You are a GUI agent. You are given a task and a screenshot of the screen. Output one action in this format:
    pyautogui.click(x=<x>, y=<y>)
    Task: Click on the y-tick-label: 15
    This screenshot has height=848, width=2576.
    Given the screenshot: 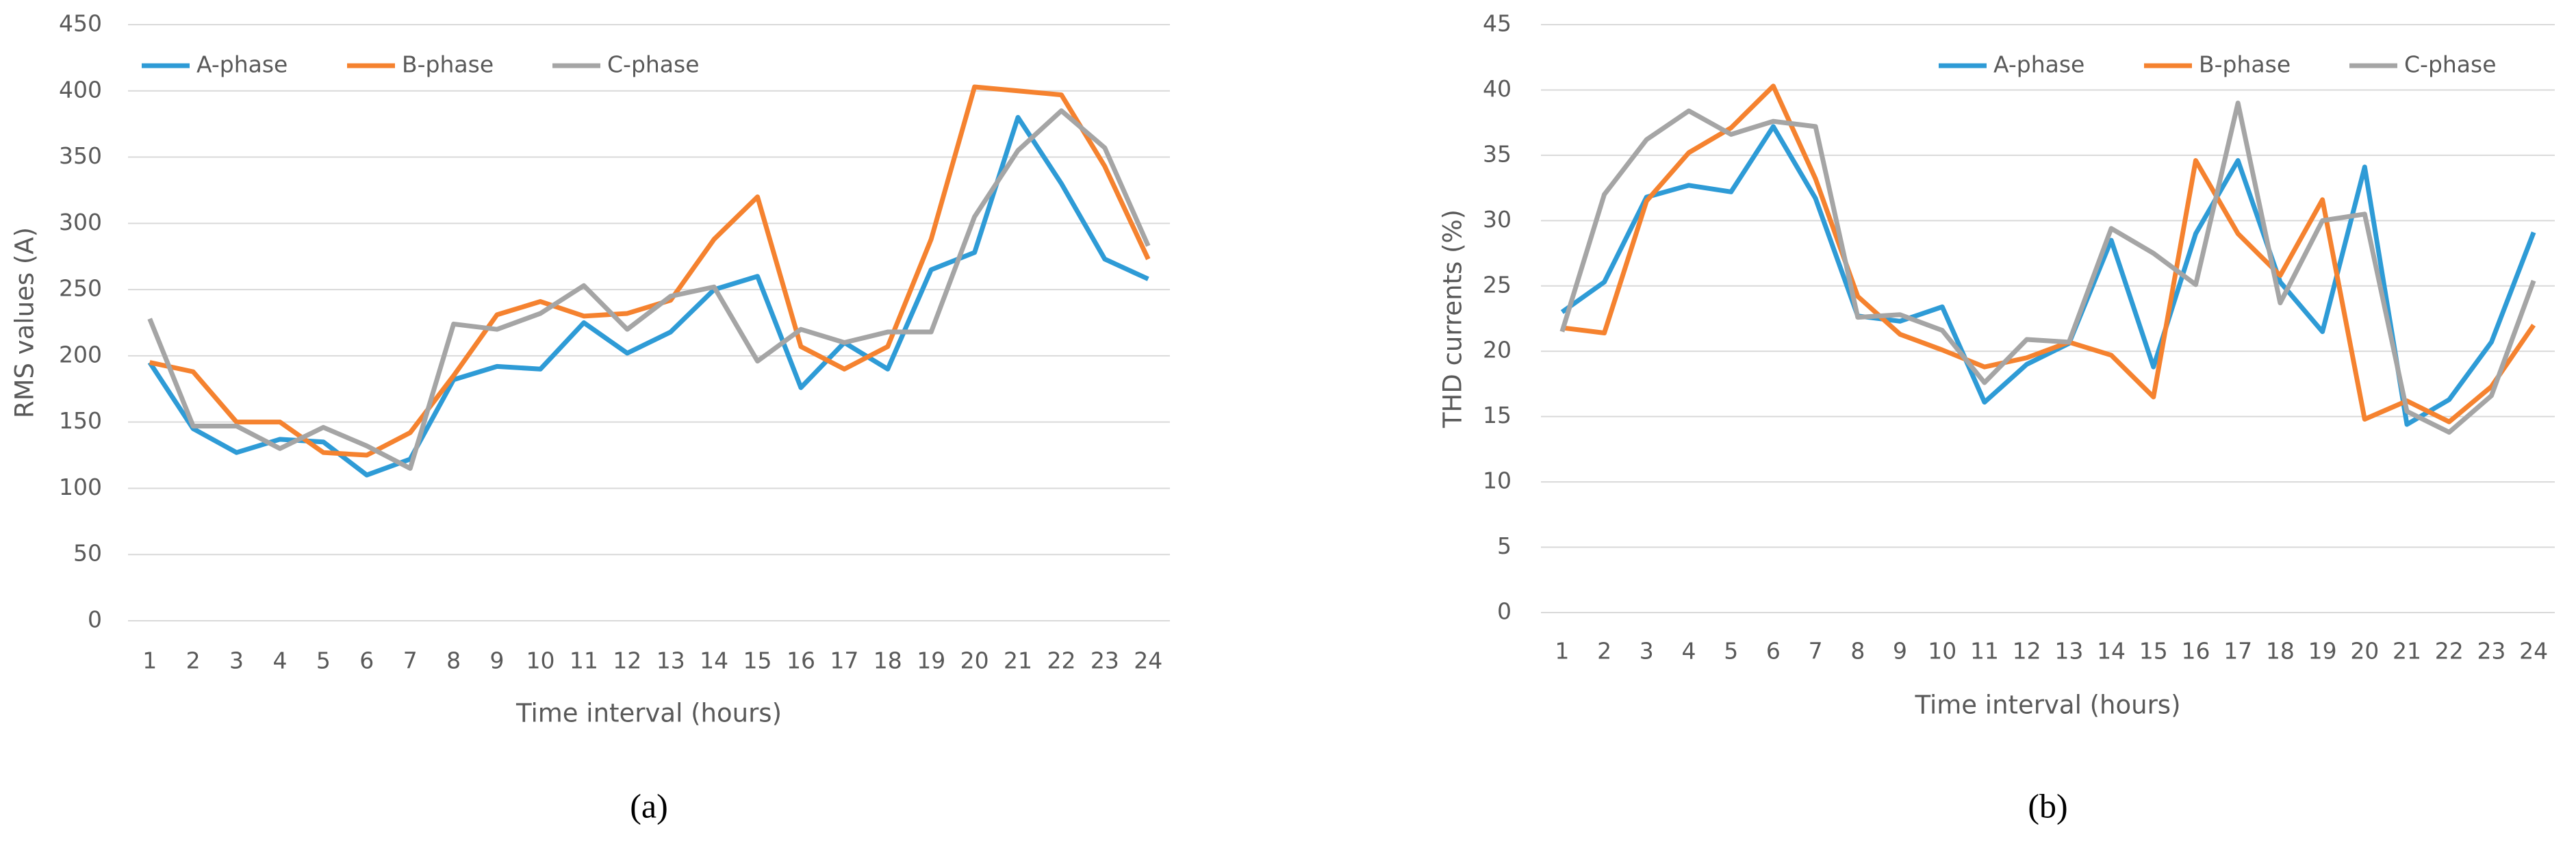 What is the action you would take?
    pyautogui.click(x=1497, y=415)
    